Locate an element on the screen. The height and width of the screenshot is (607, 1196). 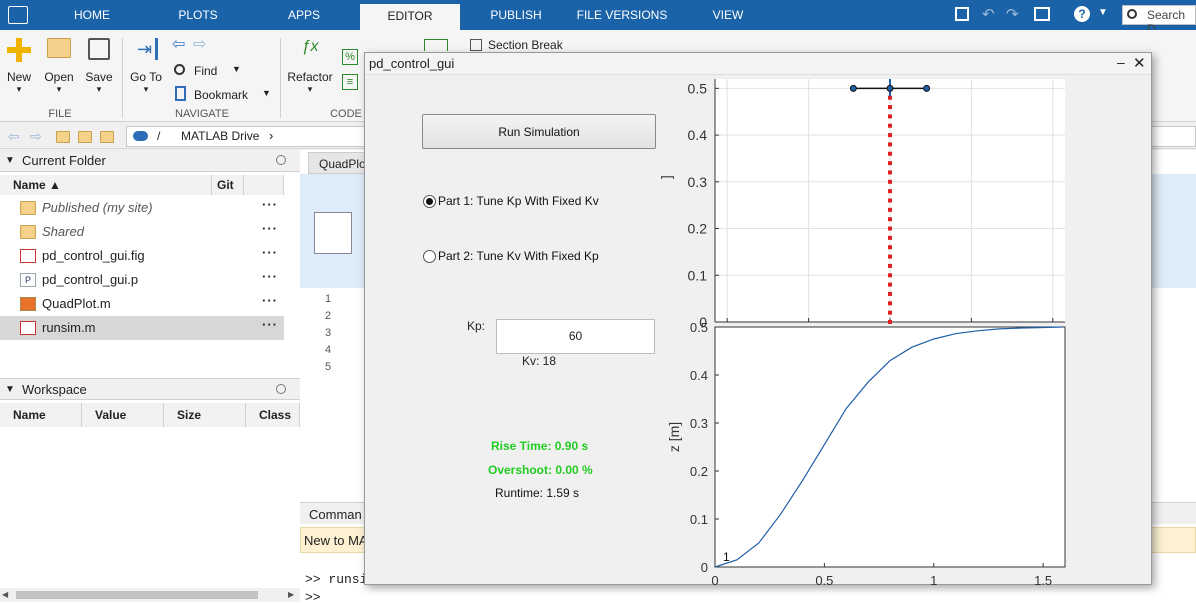
list-item: runsim.m ··· is located at coordinates (142, 328).